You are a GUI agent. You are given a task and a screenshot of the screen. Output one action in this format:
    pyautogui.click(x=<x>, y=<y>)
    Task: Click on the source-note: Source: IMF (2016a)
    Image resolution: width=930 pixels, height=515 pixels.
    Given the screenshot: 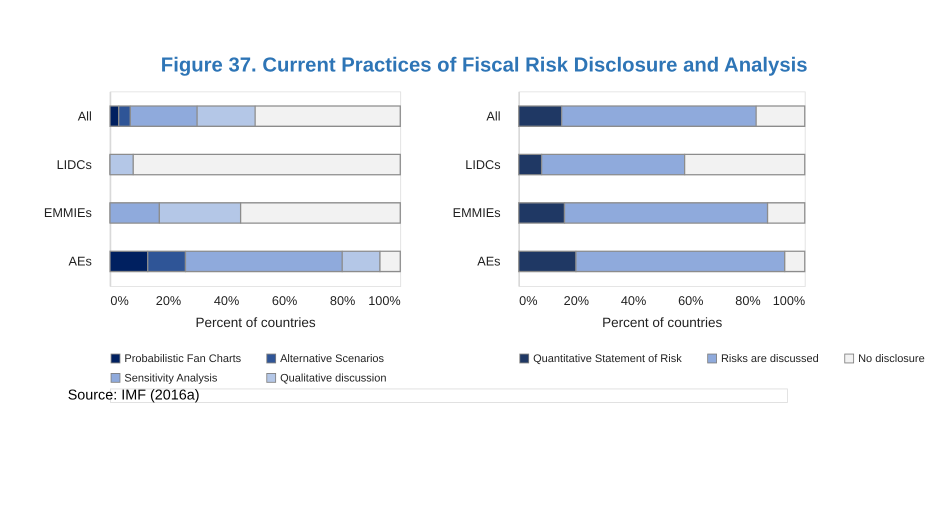 What is the action you would take?
    pyautogui.click(x=134, y=395)
    